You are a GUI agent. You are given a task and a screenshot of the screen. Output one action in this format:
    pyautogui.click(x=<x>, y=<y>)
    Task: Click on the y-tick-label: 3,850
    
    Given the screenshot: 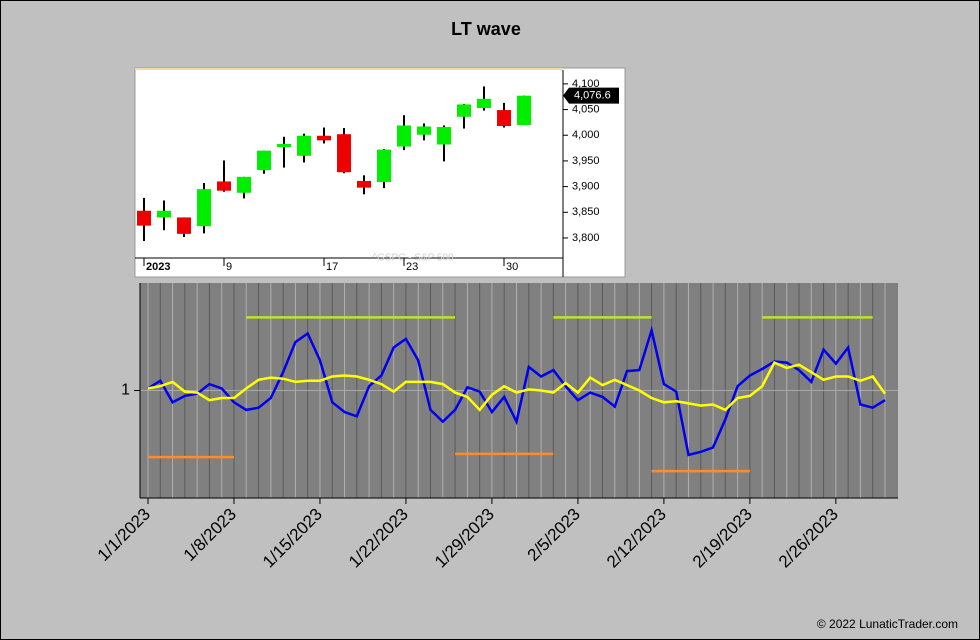 What is the action you would take?
    pyautogui.click(x=586, y=212)
    